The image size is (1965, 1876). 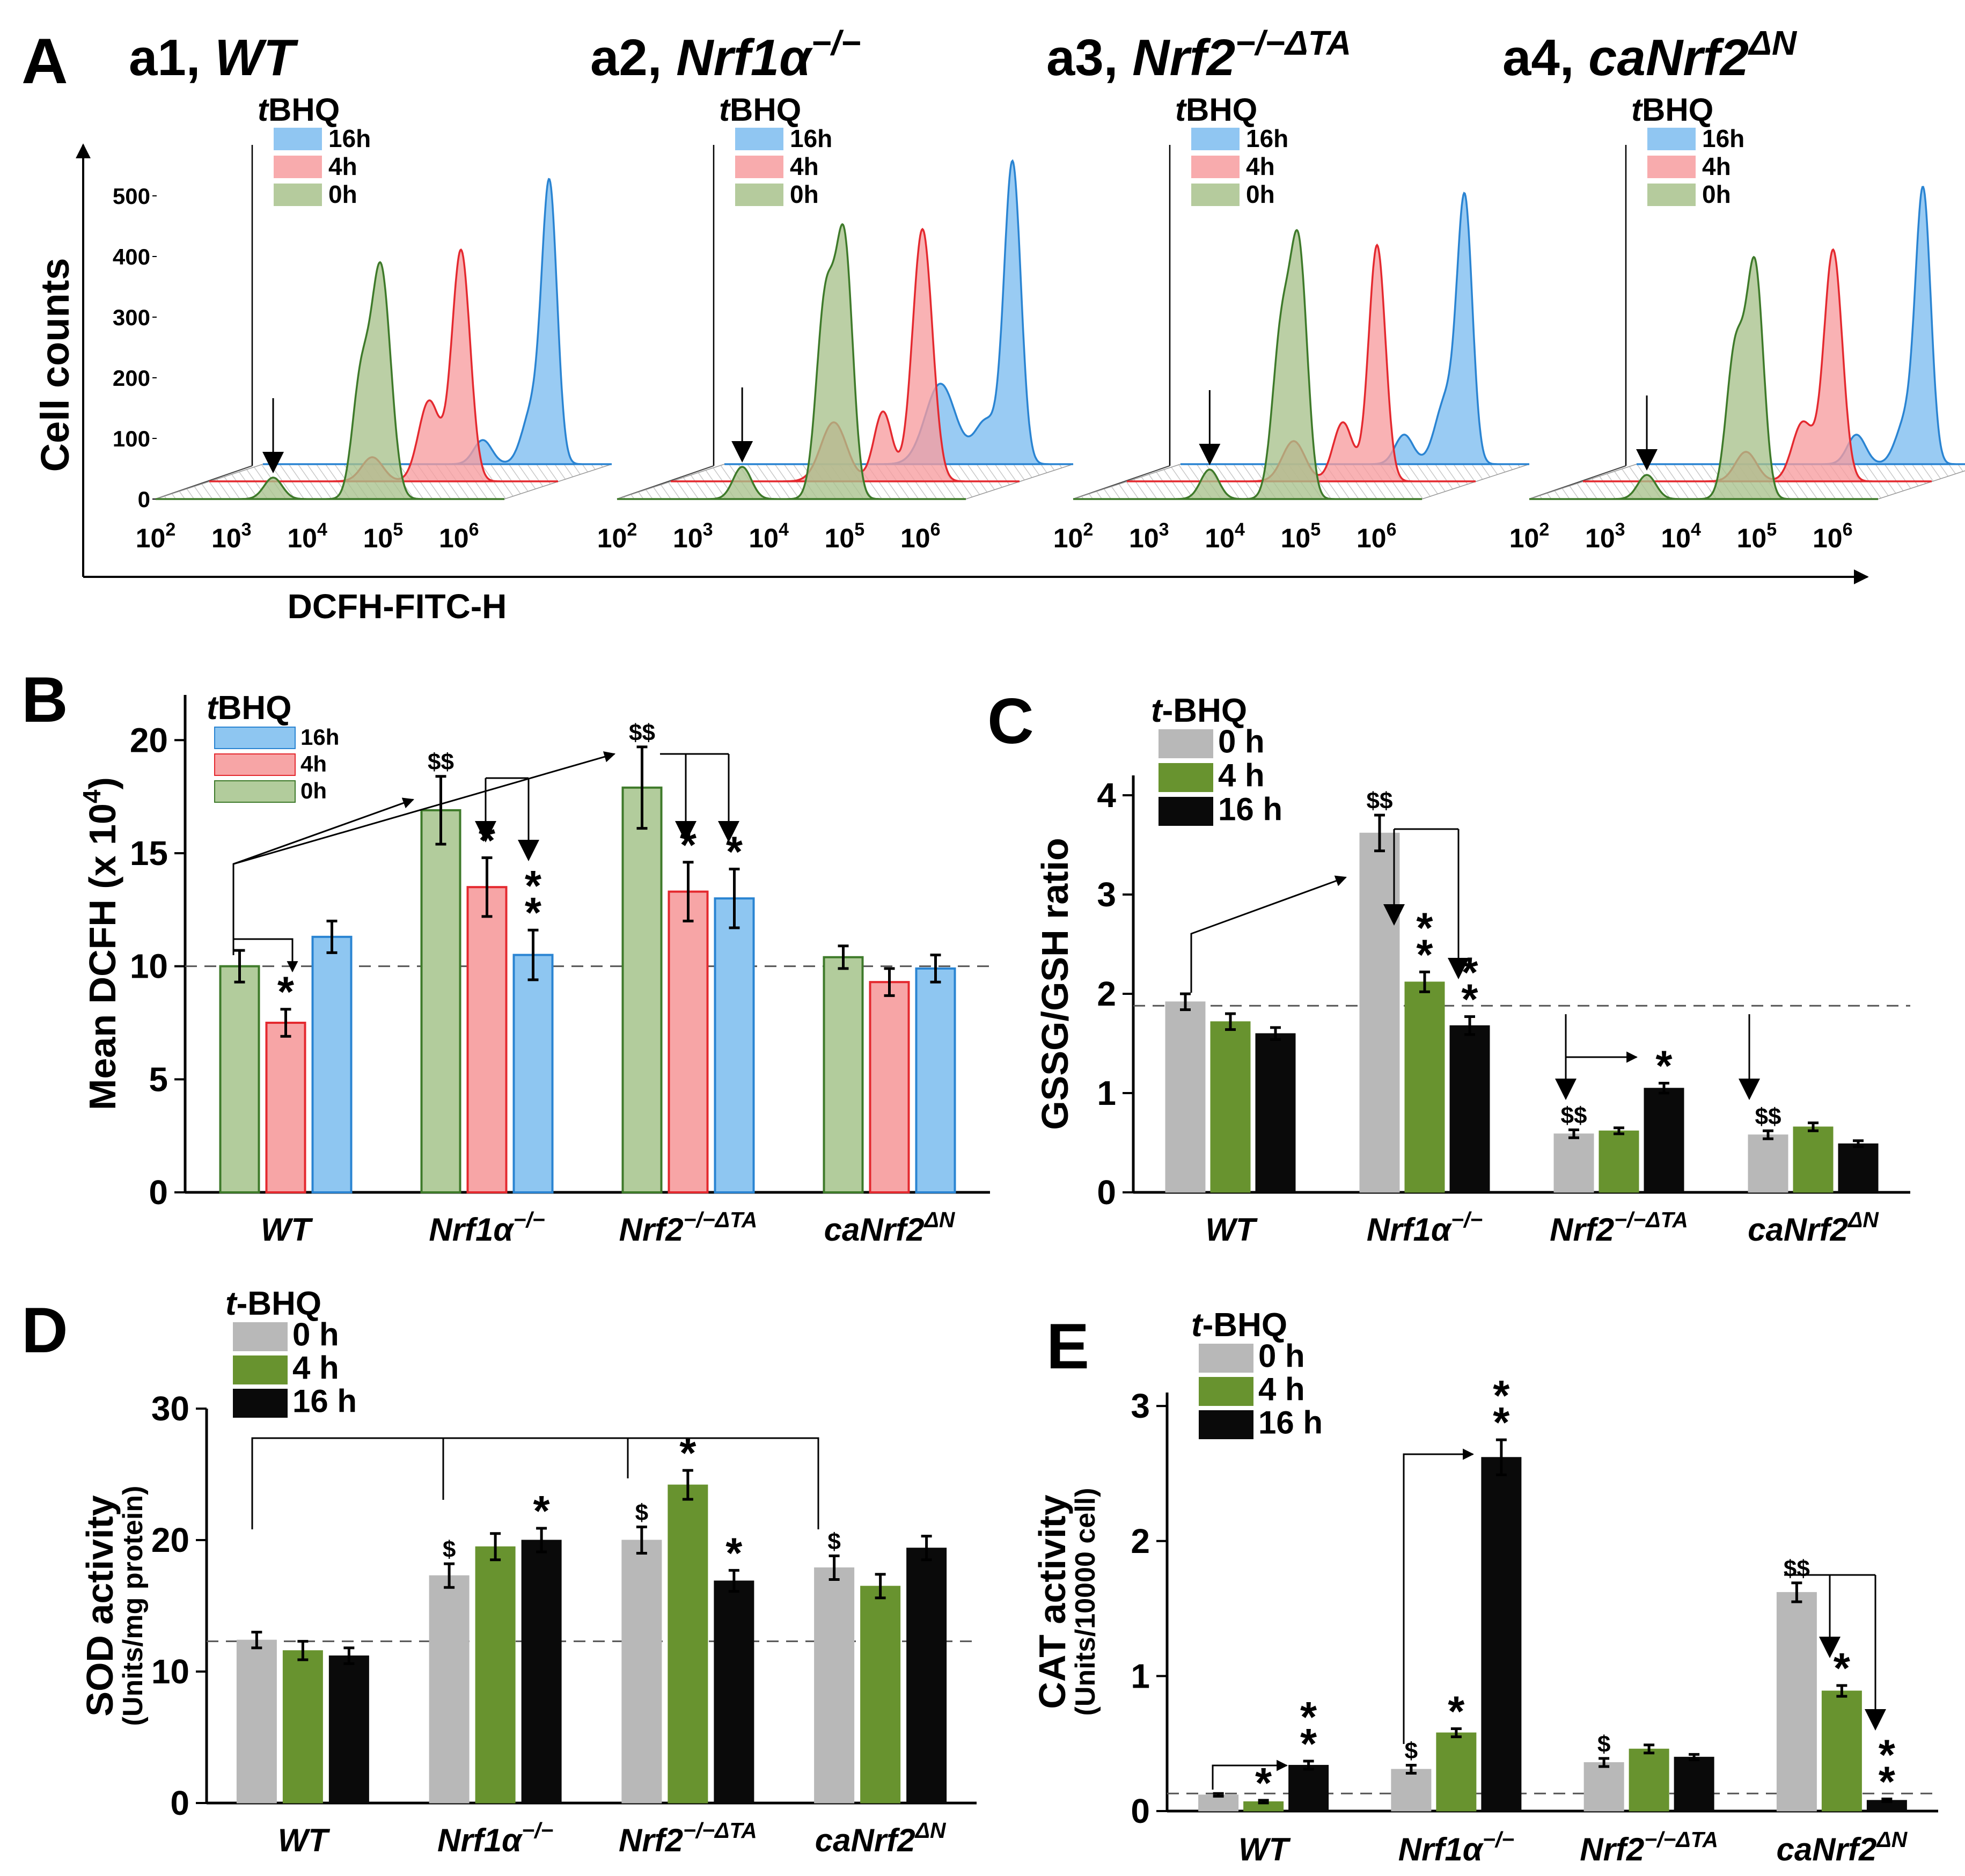 I want to click on legend-label: 0h, so click(x=804, y=194).